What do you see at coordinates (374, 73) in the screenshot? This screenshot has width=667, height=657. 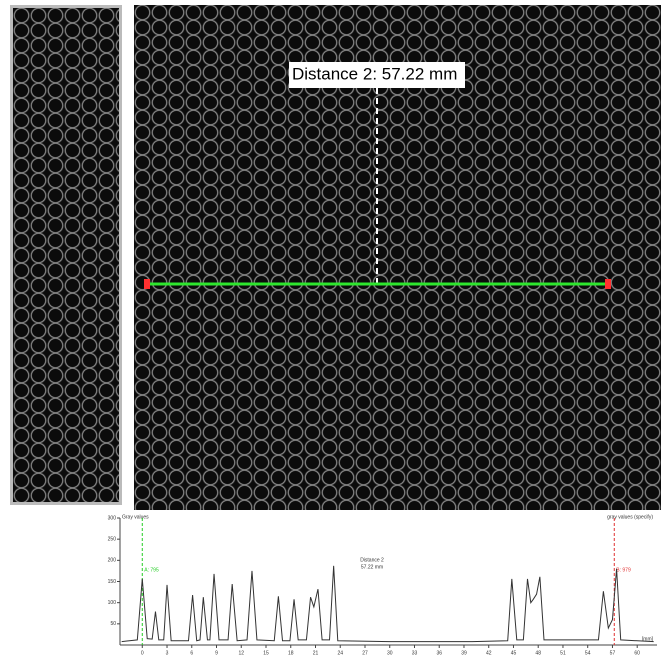 I see `measurement-label: Distance 2: 57.22 mm` at bounding box center [374, 73].